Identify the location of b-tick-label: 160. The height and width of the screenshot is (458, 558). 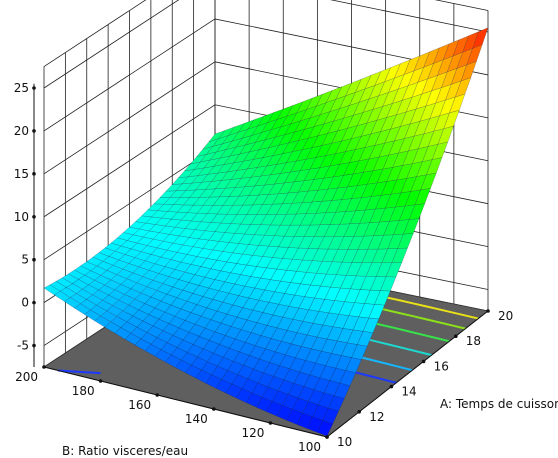
(139, 405).